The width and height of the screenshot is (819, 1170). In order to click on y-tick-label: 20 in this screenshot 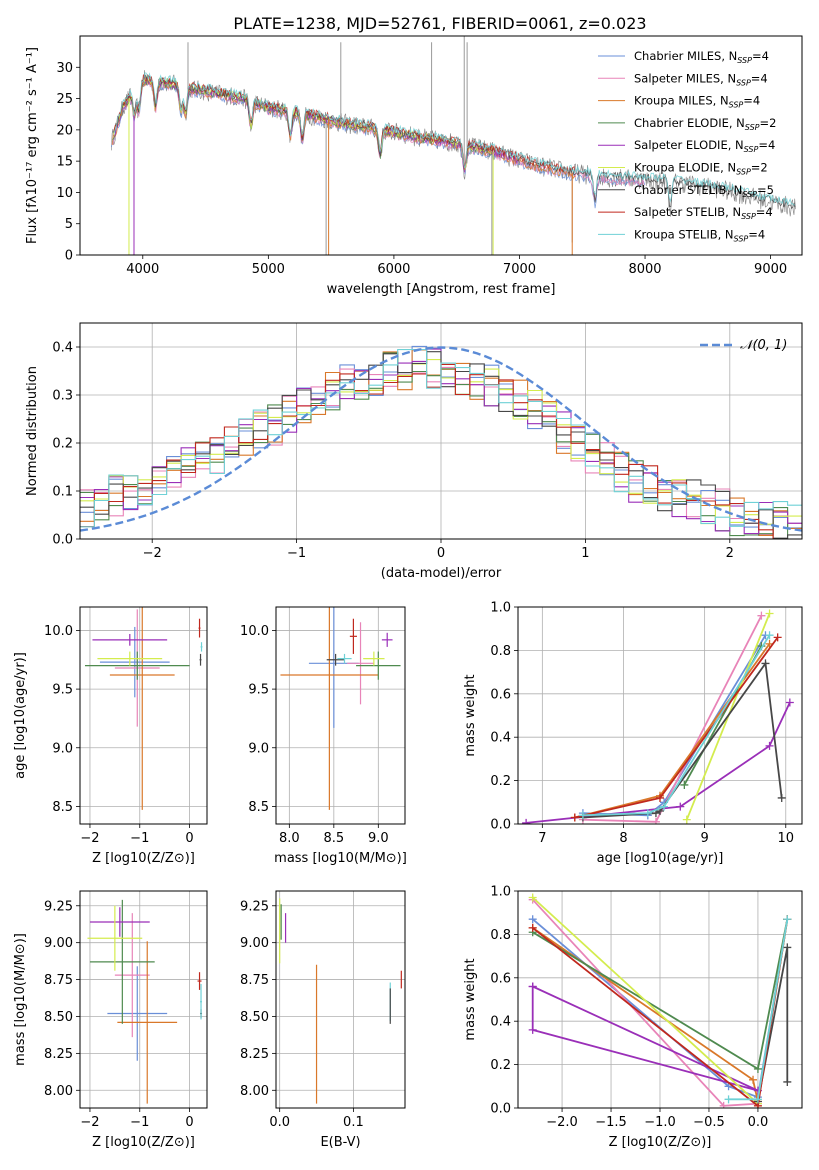, I will do `click(64, 130)`.